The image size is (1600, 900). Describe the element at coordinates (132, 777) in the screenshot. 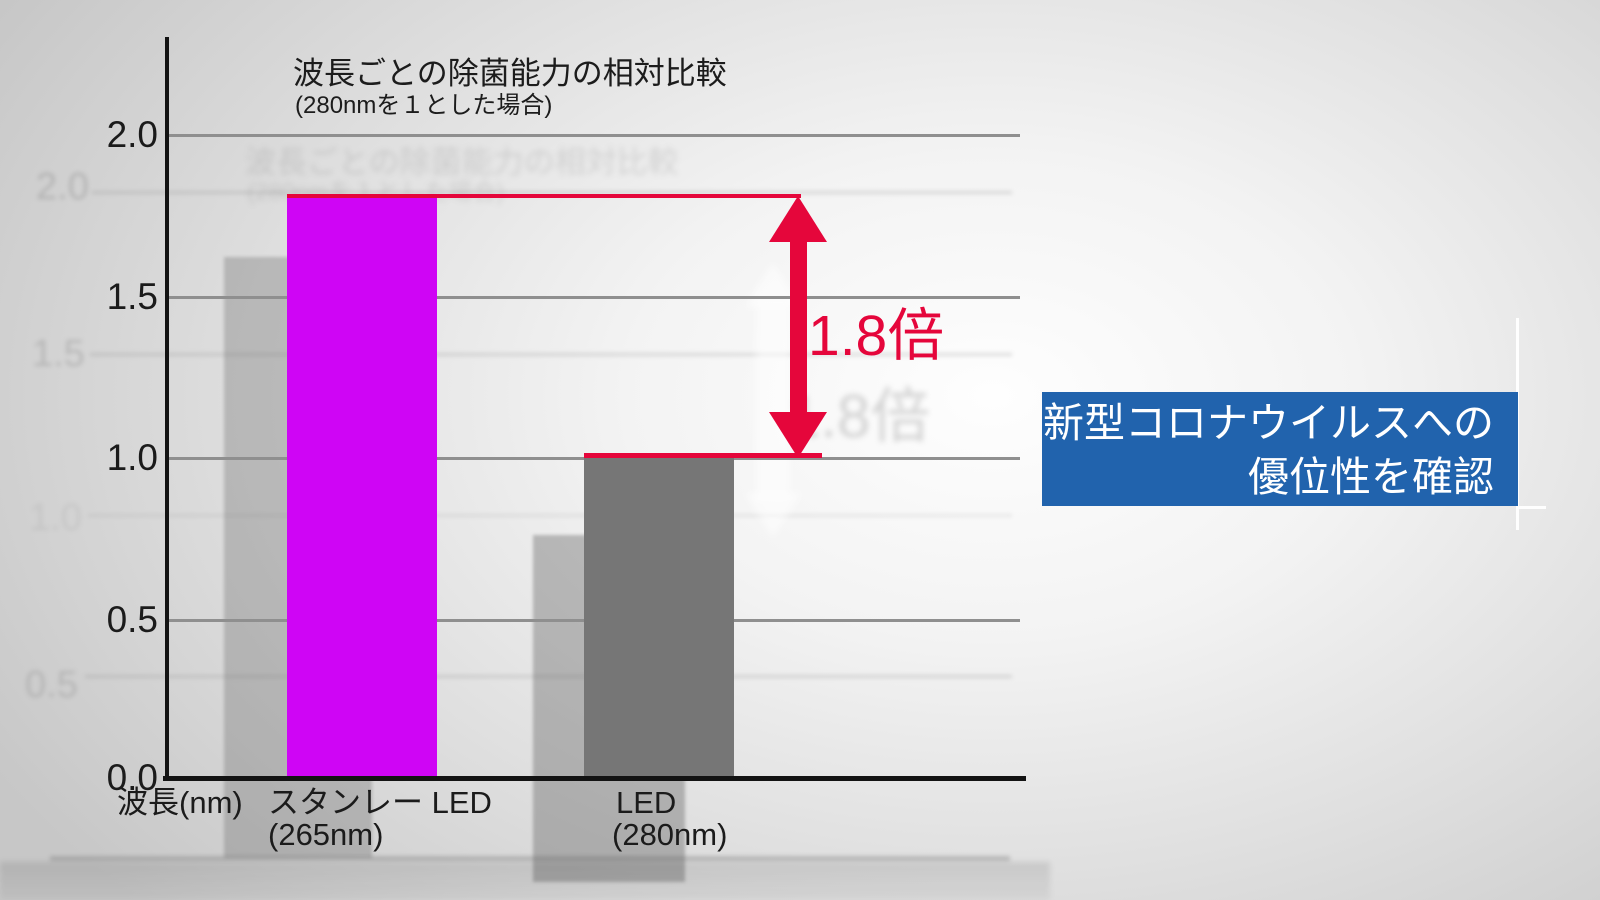

I see `ytick-label: 0.0` at that location.